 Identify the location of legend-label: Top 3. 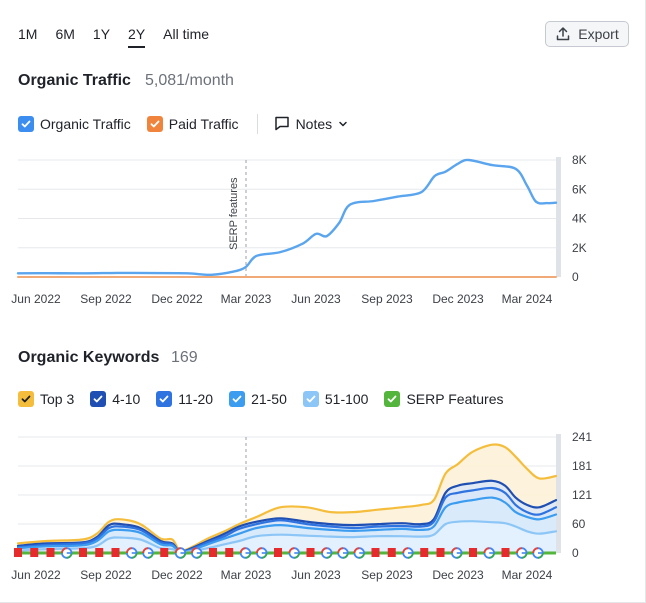
(57, 399).